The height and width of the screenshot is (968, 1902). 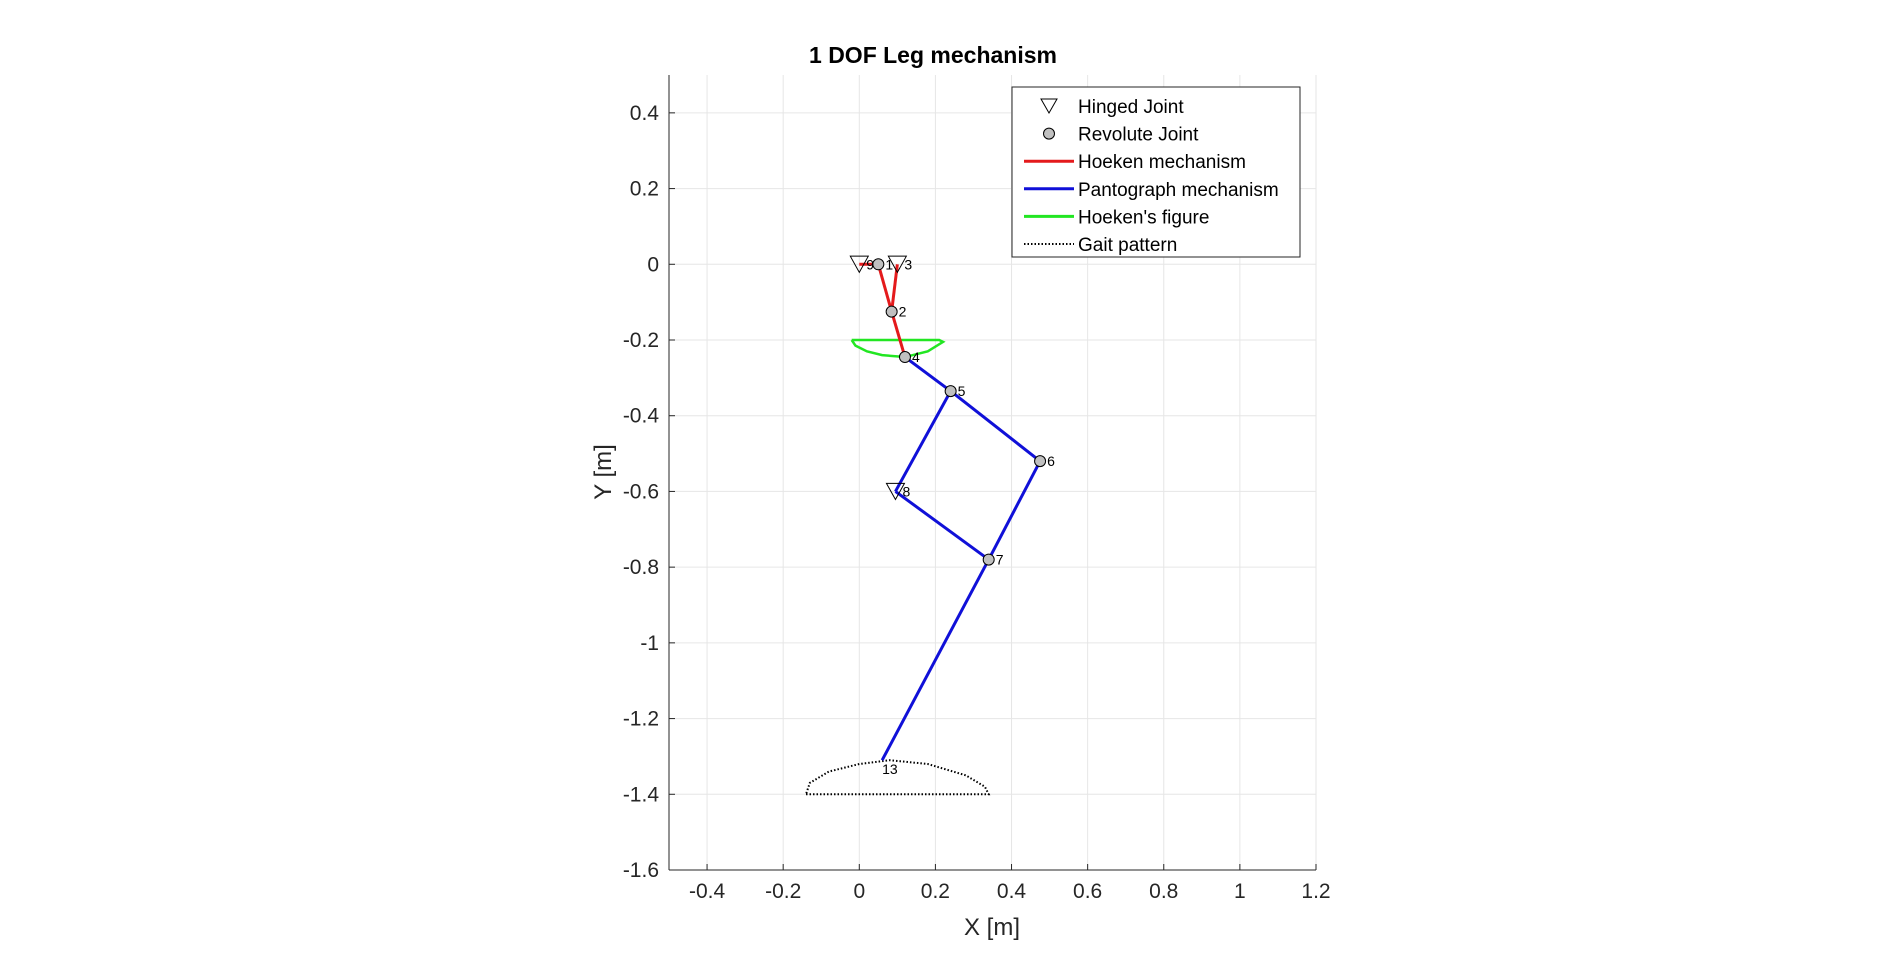 I want to click on x-axis-label: X [m], so click(x=992, y=927).